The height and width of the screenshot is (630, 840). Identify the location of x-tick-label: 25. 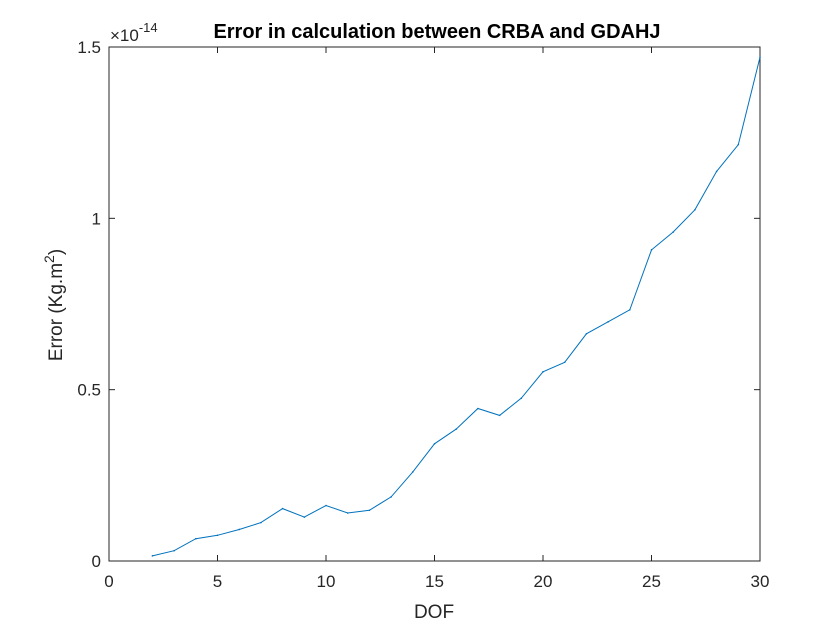
(651, 581).